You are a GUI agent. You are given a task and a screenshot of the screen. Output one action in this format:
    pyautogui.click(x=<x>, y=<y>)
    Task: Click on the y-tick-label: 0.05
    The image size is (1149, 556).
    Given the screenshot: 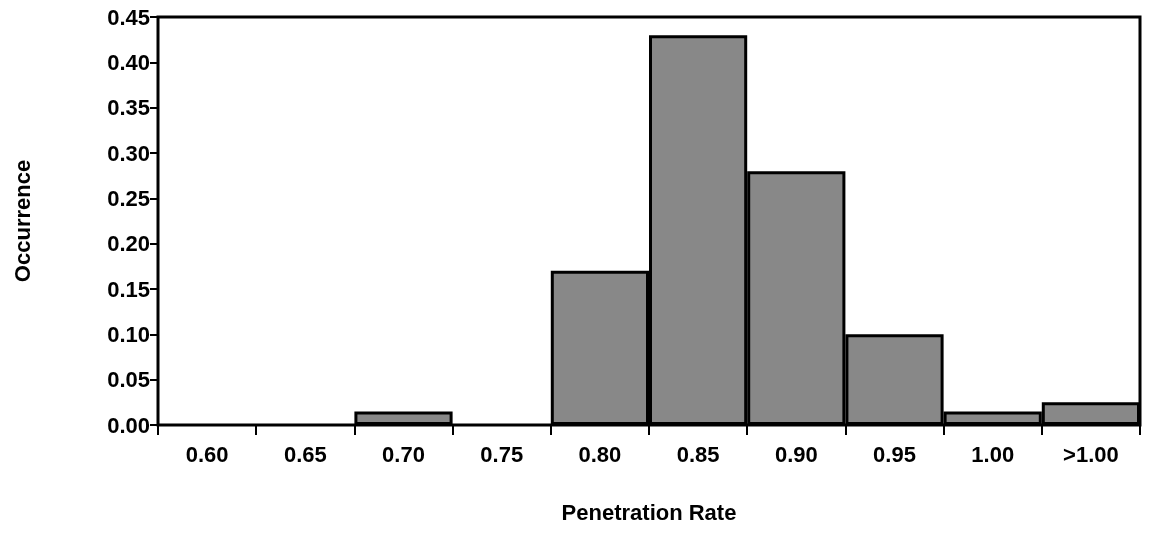 What is the action you would take?
    pyautogui.click(x=128, y=380)
    